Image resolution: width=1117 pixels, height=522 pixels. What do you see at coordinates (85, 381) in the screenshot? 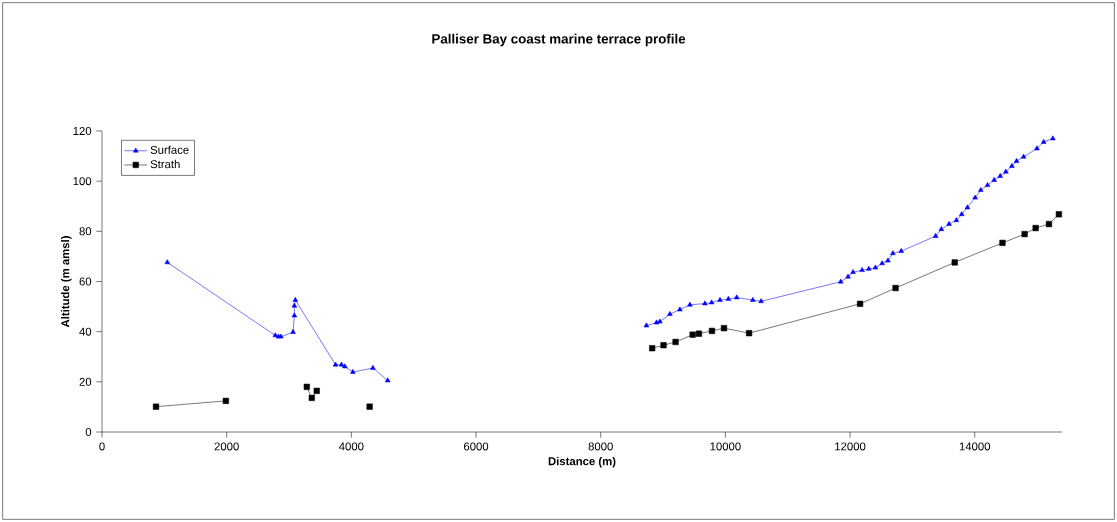
I see `y-tick-label: 20` at bounding box center [85, 381].